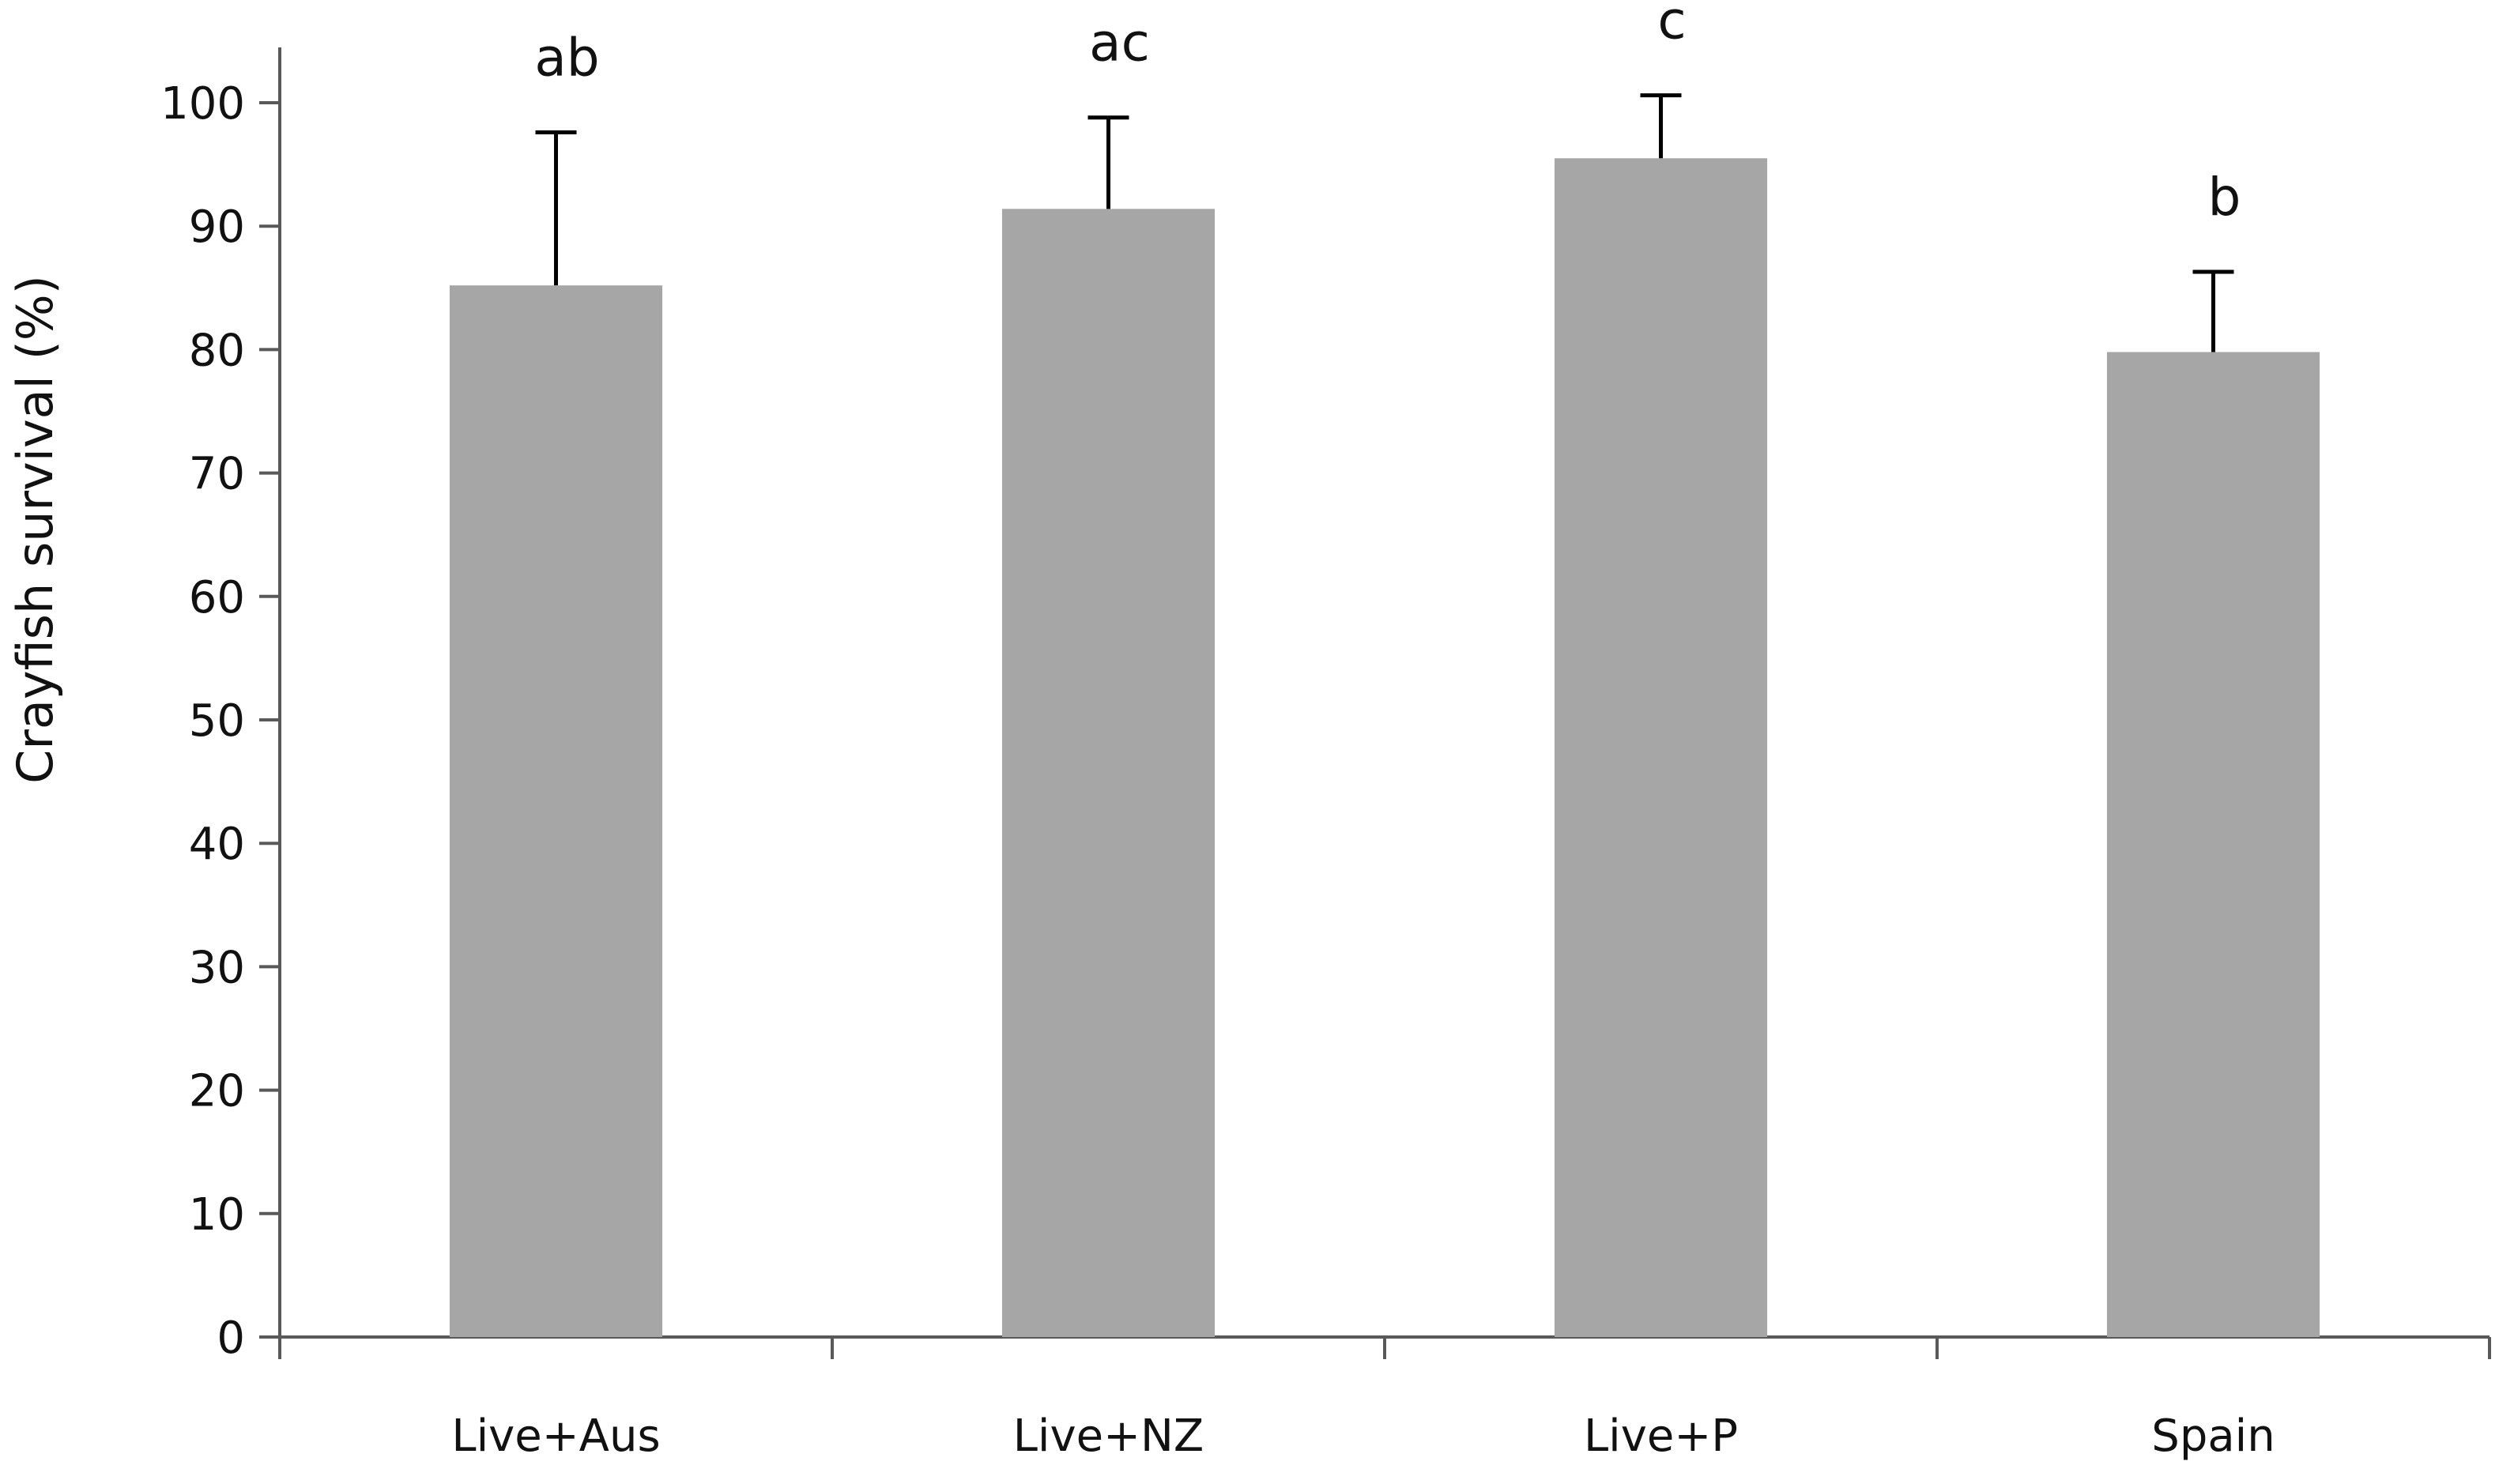 Image resolution: width=2499 pixels, height=1484 pixels. Describe the element at coordinates (1108, 773) in the screenshot. I see `bar-live-nz` at that location.